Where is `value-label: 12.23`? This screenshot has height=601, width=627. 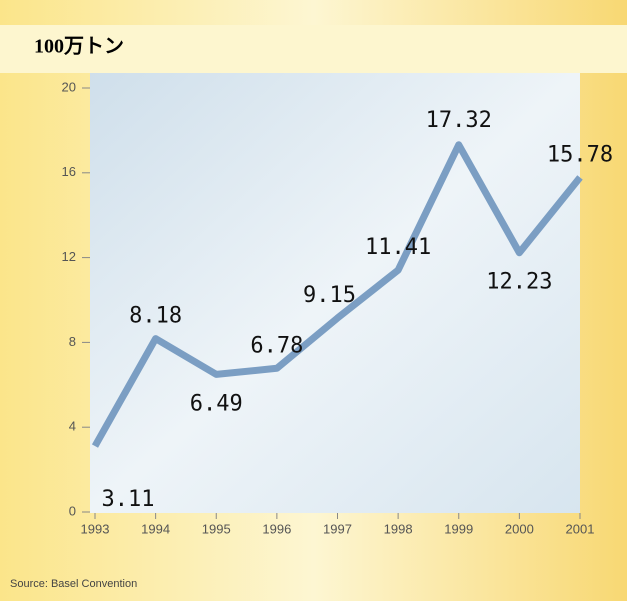 value-label: 12.23 is located at coordinates (519, 282).